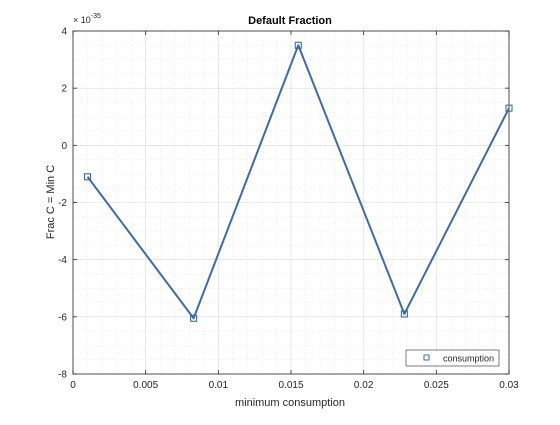 This screenshot has width=560, height=425. I want to click on y-exponent-base: 10, so click(86, 20).